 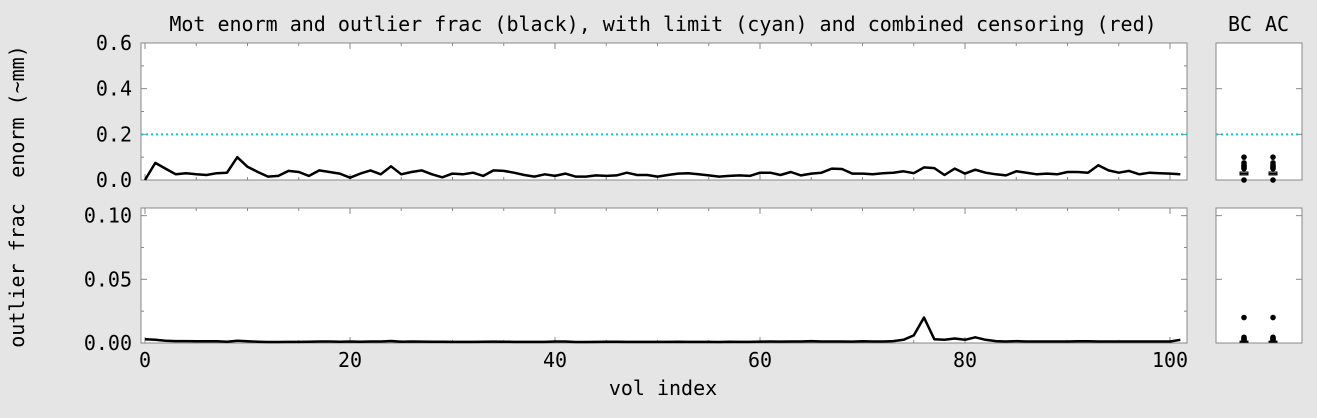 What do you see at coordinates (114, 89) in the screenshot?
I see `enorm-ytick-label: 0.4` at bounding box center [114, 89].